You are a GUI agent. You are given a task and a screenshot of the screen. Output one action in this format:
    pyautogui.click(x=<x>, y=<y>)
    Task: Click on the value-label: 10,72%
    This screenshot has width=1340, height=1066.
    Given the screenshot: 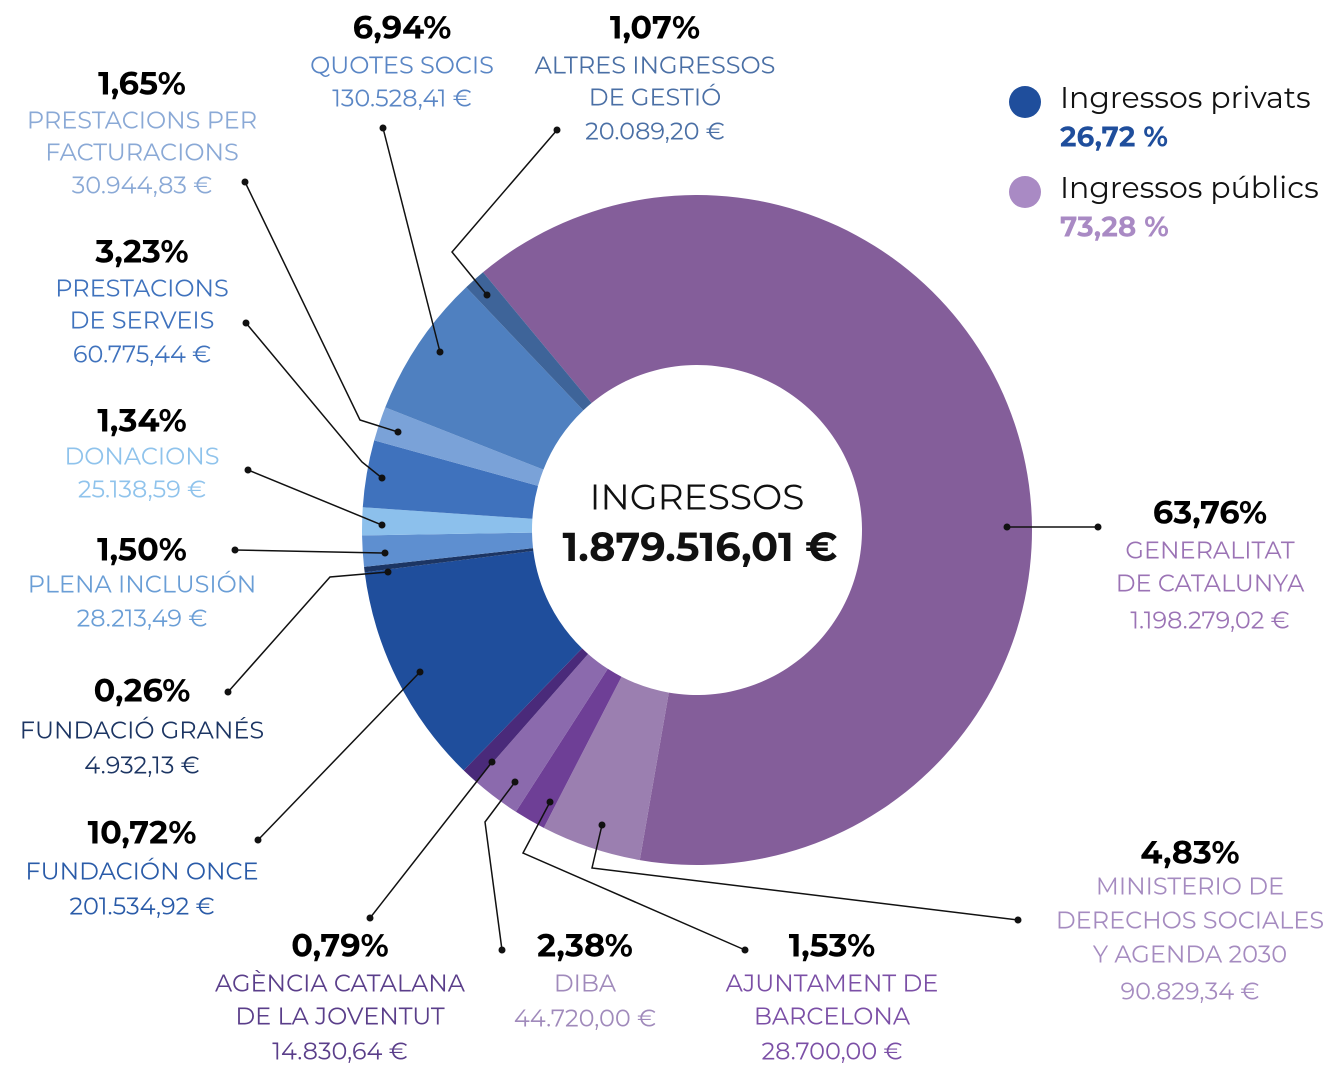 What is the action you would take?
    pyautogui.click(x=142, y=833)
    